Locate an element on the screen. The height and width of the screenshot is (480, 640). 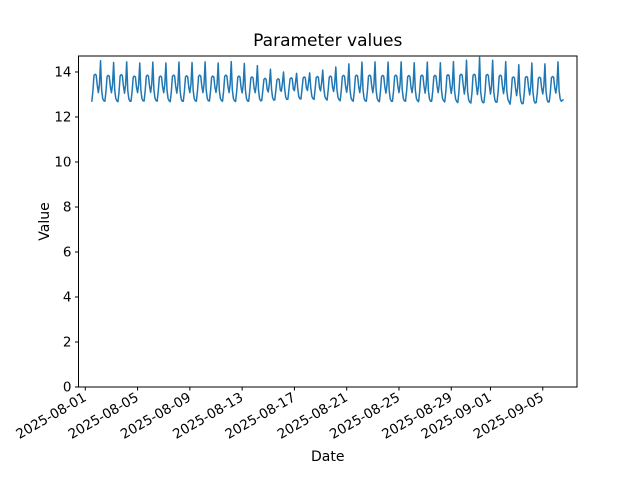
y-tick-label: 14 is located at coordinates (62, 72).